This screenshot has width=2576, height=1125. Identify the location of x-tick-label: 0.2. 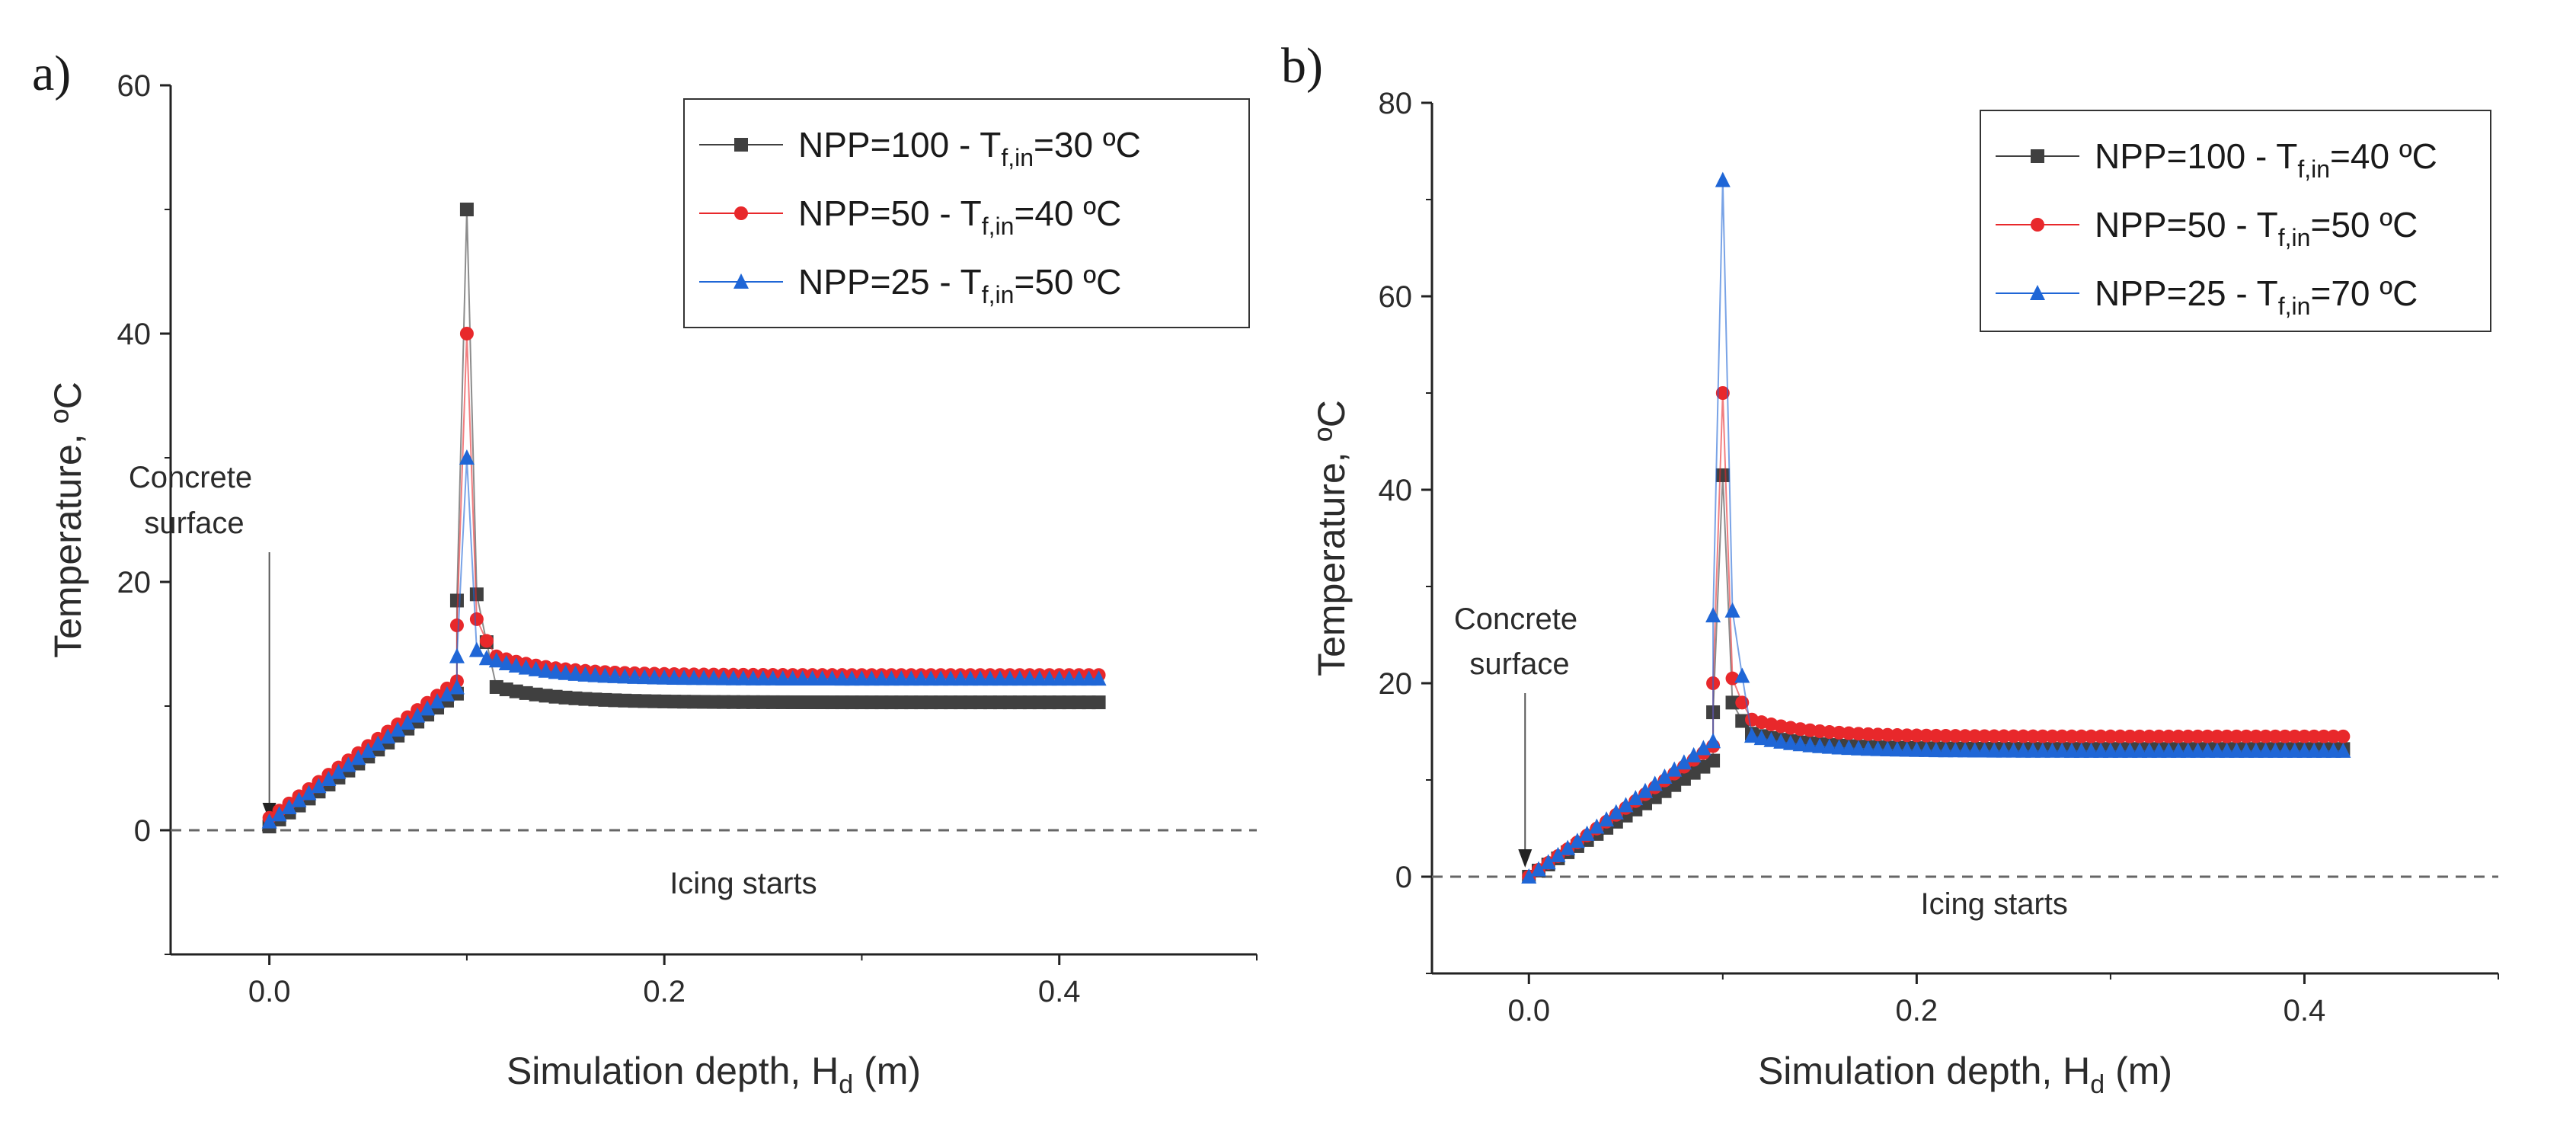
(665, 991).